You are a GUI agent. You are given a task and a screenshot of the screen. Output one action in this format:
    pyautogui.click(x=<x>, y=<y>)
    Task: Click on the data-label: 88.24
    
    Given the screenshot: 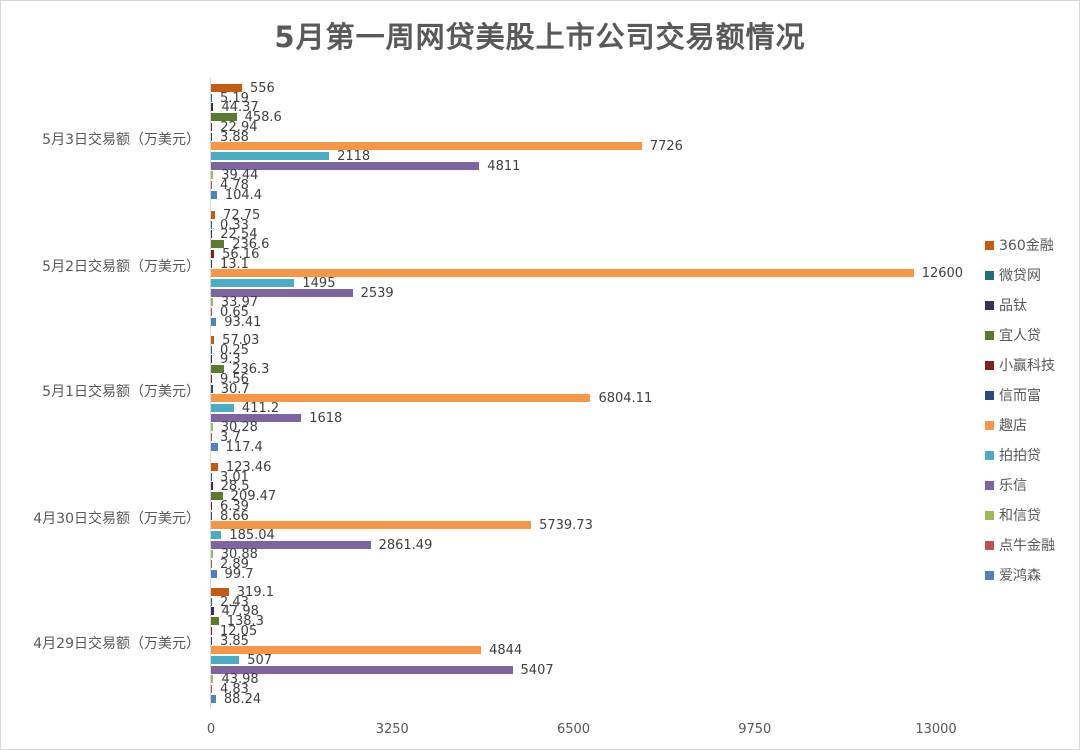 What is the action you would take?
    pyautogui.click(x=242, y=699)
    